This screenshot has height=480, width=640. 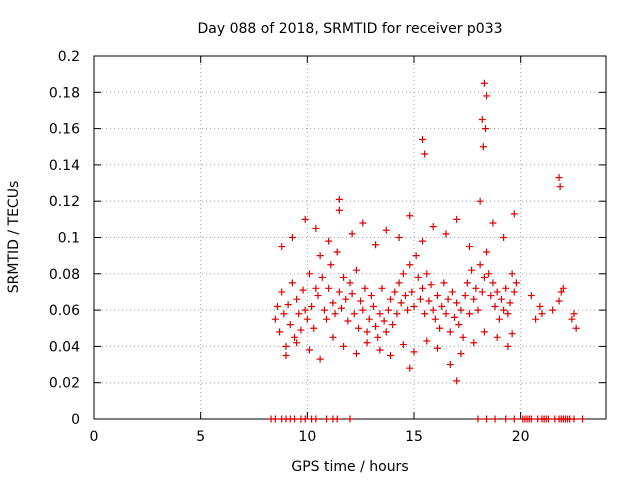 I want to click on x-tick-label: 10, so click(x=307, y=437).